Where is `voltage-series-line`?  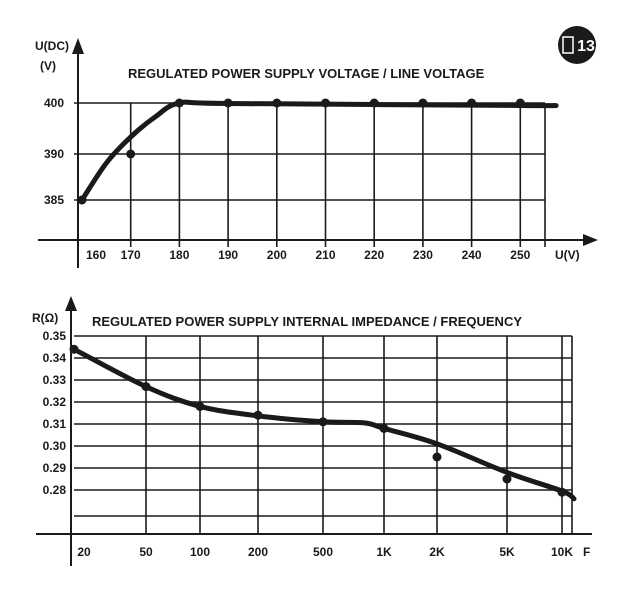 voltage-series-line is located at coordinates (319, 151).